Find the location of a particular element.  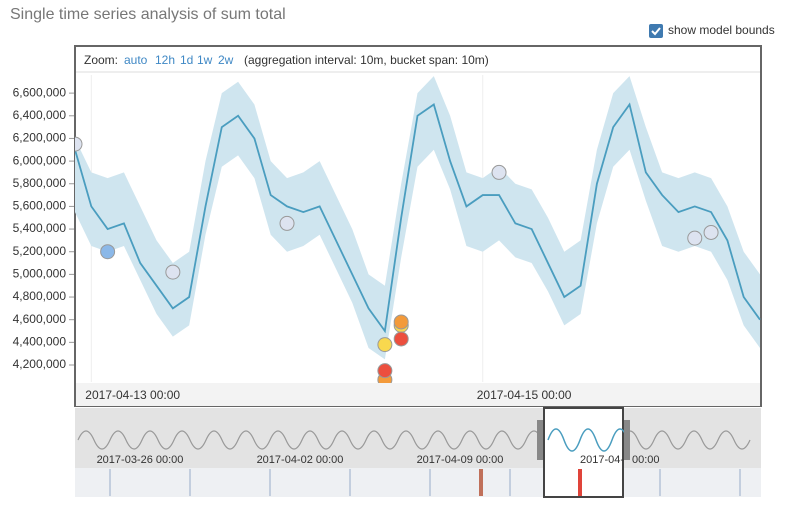

x-axis-strip is located at coordinates (418, 394).